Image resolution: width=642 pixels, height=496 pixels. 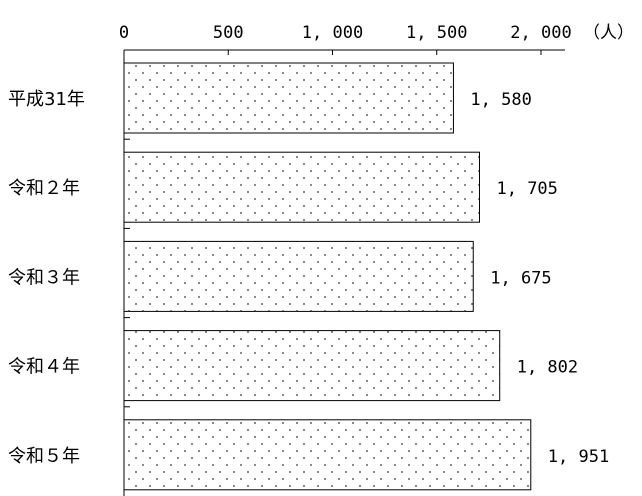 I want to click on x-axis-tick-labels: 0 500 1, 000 1, 500 2, 000, so click(x=345, y=33).